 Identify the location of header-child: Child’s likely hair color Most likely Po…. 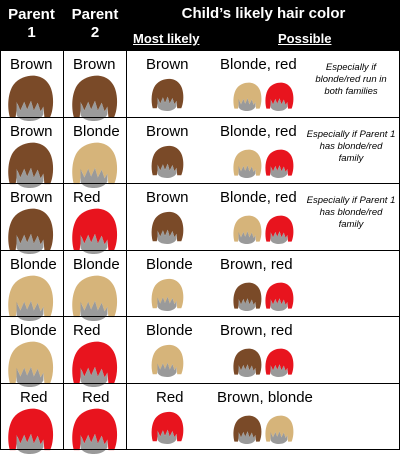
(263, 25).